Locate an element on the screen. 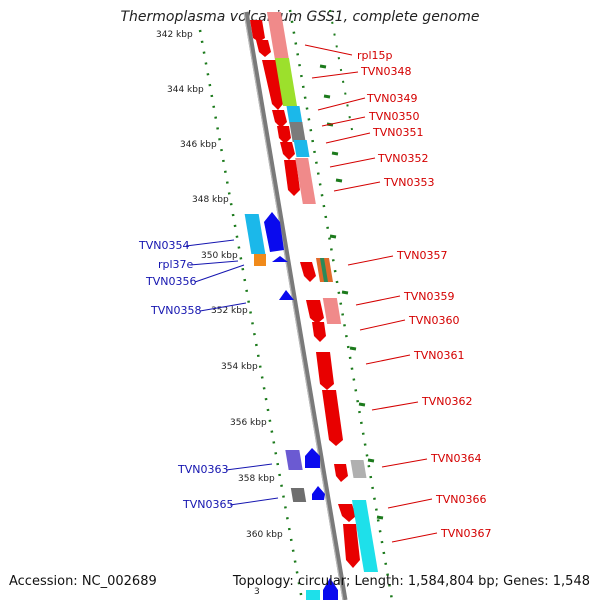 Image resolution: width=600 pixels, height=600 pixels. gene-label-rpl37e: rpl37e is located at coordinates (176, 264).